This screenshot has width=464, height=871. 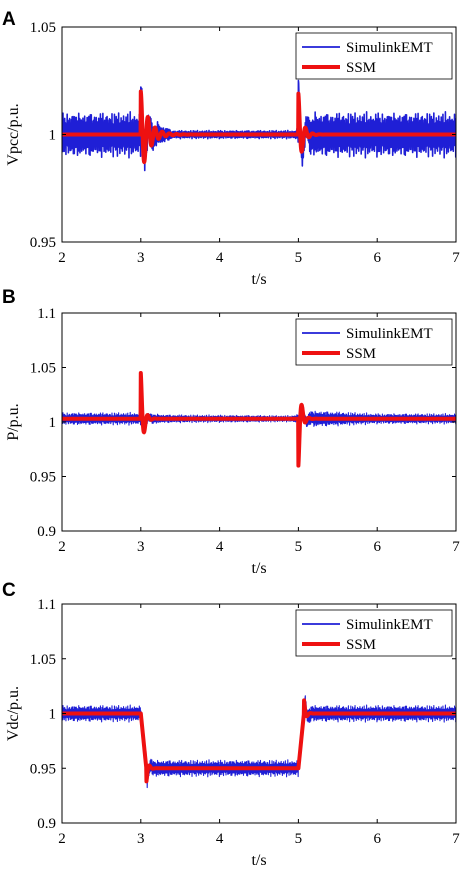 I want to click on y-axis-label: Vpcc/p.u., so click(x=13, y=134).